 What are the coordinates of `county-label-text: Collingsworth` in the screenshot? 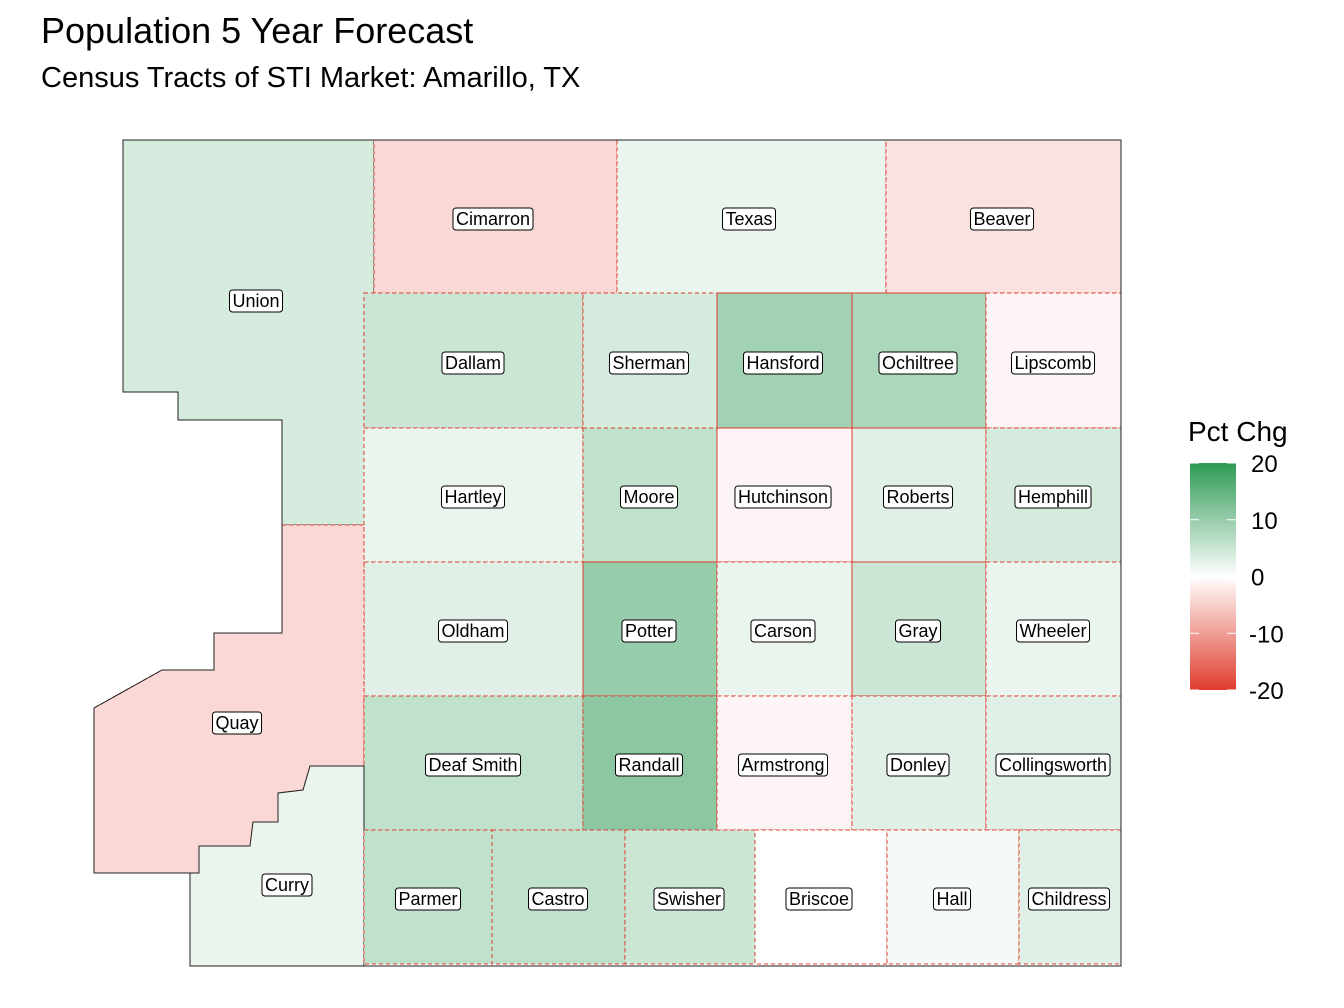 It's located at (1053, 765).